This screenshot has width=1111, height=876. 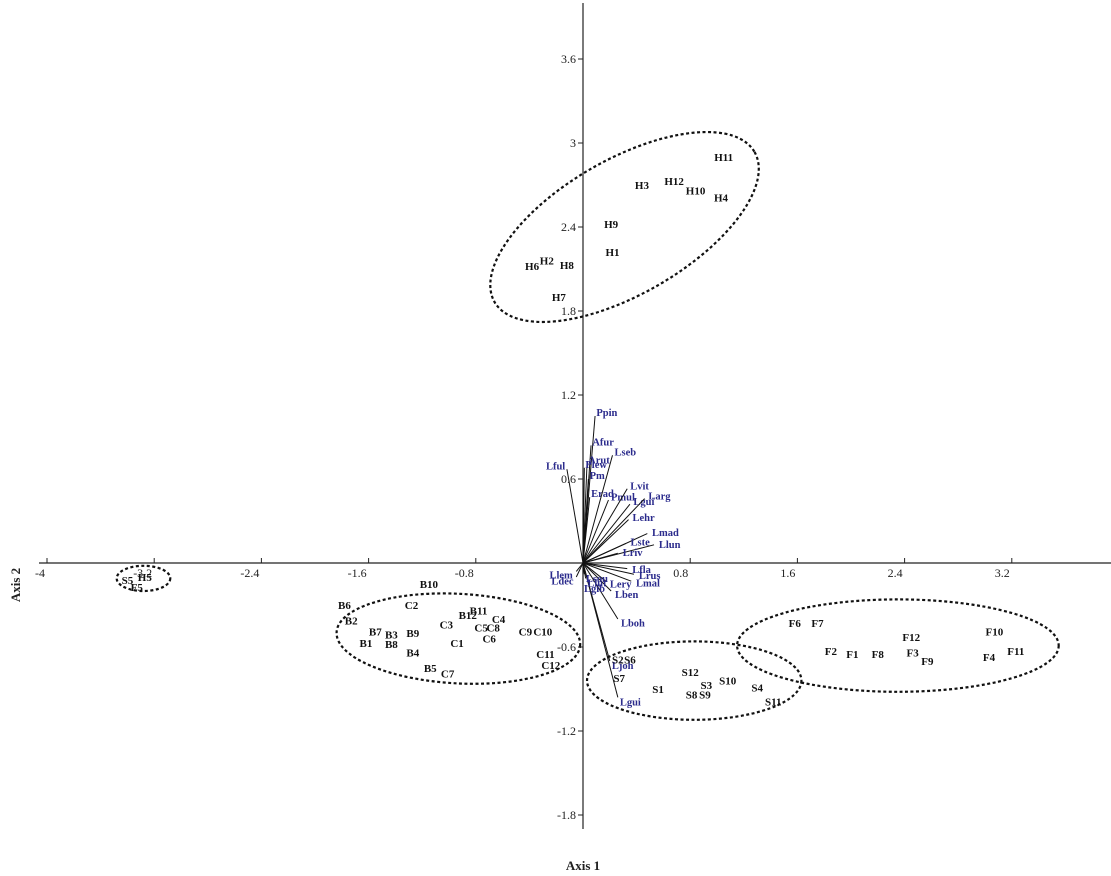 I want to click on vector-label: Lery, so click(x=621, y=585).